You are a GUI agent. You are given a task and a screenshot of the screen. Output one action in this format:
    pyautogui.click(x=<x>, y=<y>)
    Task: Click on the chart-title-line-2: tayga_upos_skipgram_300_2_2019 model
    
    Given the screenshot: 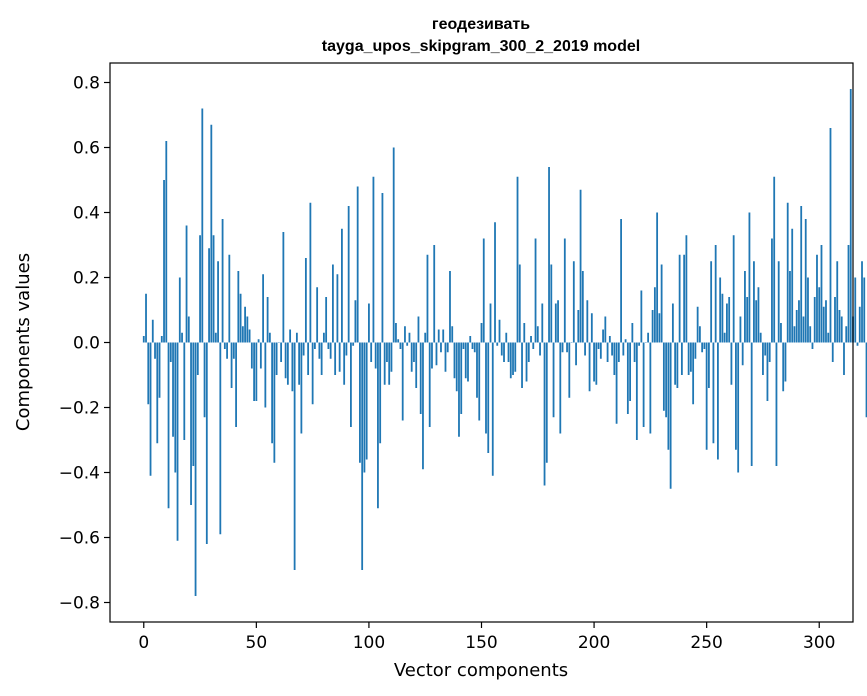 What is the action you would take?
    pyautogui.click(x=481, y=46)
    